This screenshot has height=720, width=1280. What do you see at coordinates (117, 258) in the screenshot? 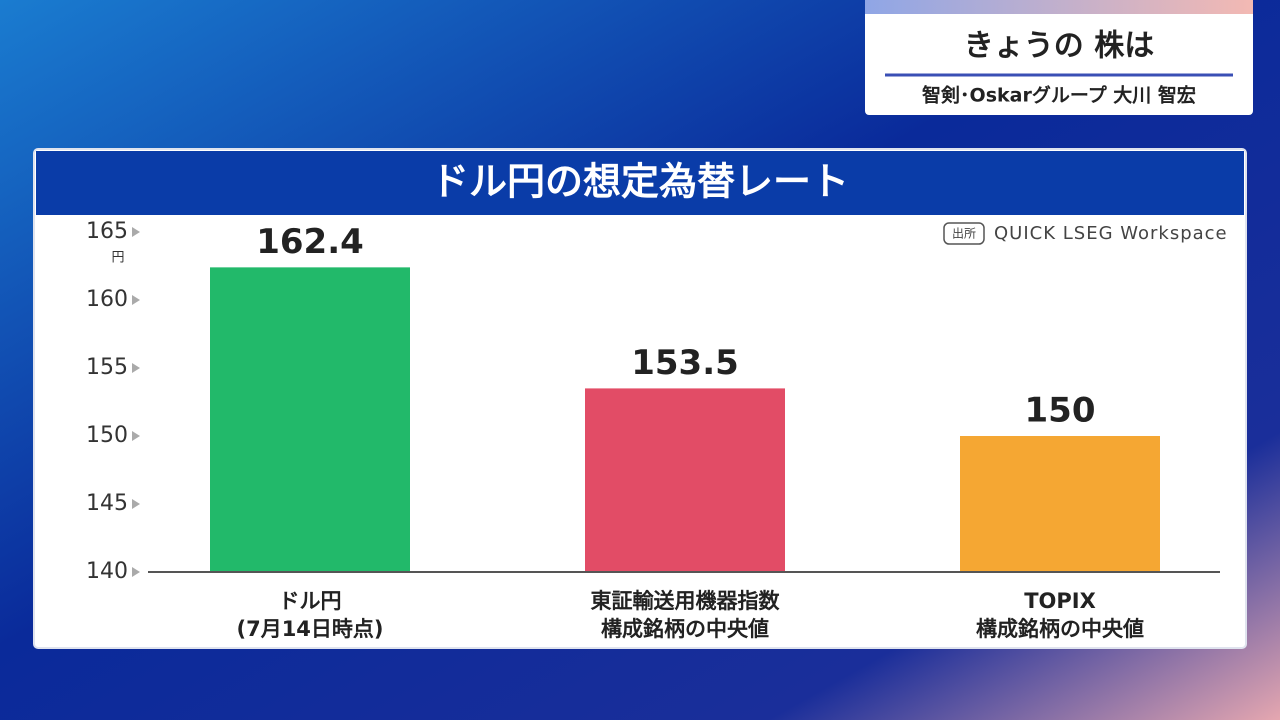
I see `y-unit: 円` at bounding box center [117, 258].